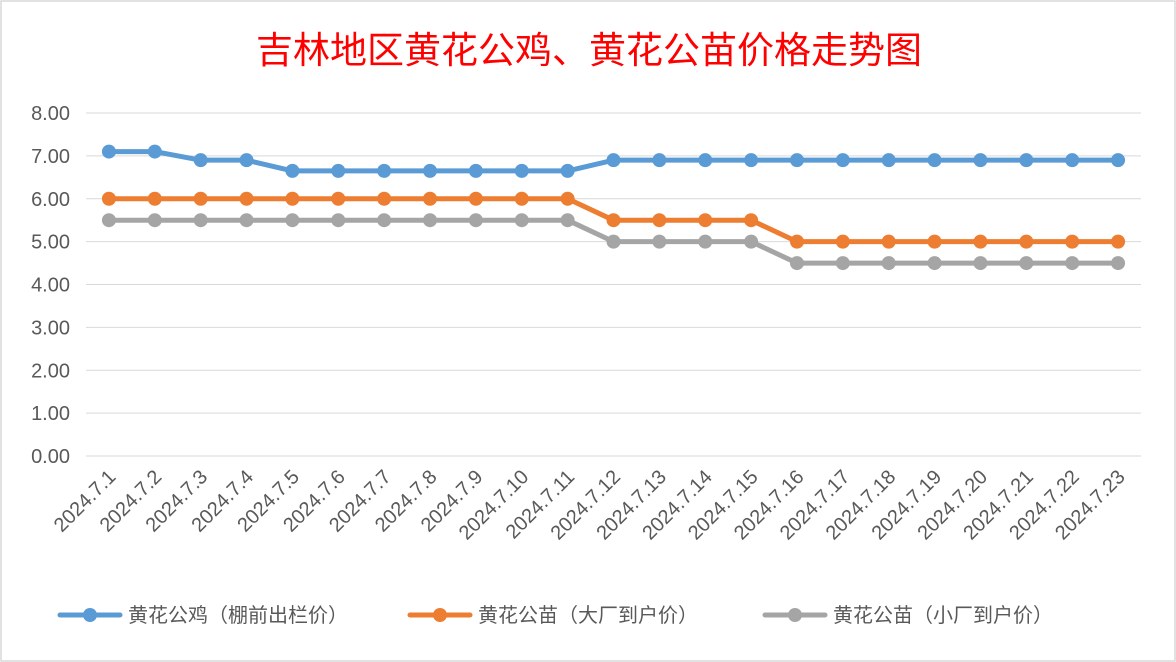  I want to click on y-tick-label: 1.00, so click(50, 414).